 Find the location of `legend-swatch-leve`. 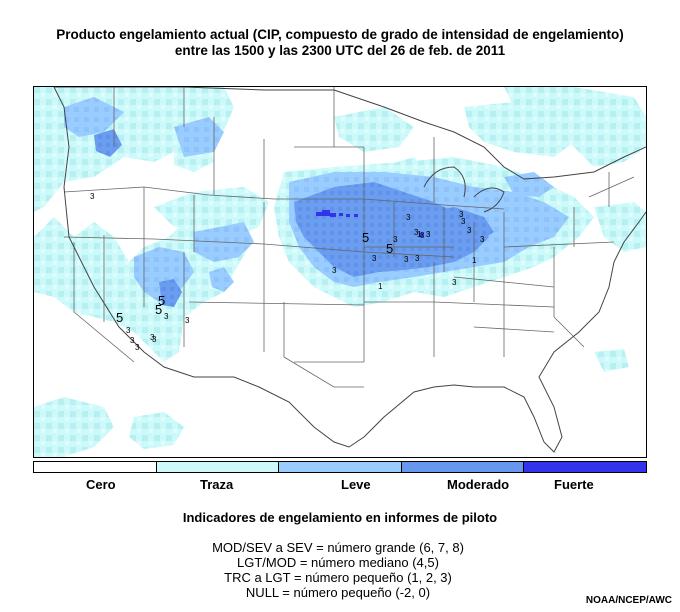

legend-swatch-leve is located at coordinates (340, 467).